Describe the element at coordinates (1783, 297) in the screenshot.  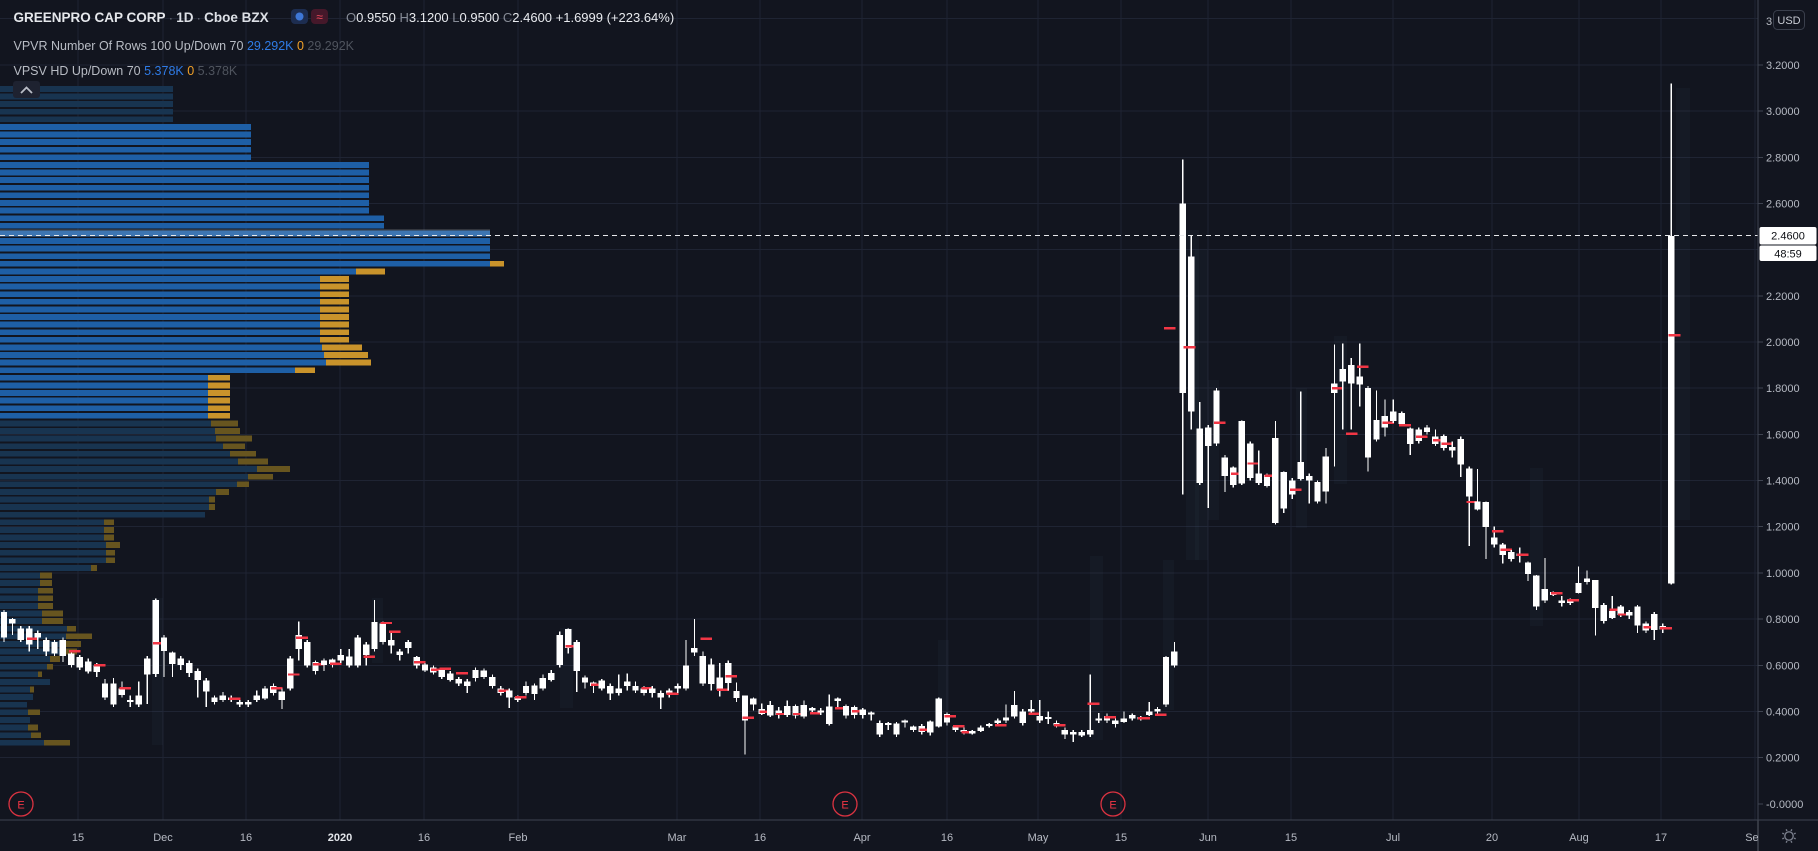
I see `svg-text: 2.2000` at that location.